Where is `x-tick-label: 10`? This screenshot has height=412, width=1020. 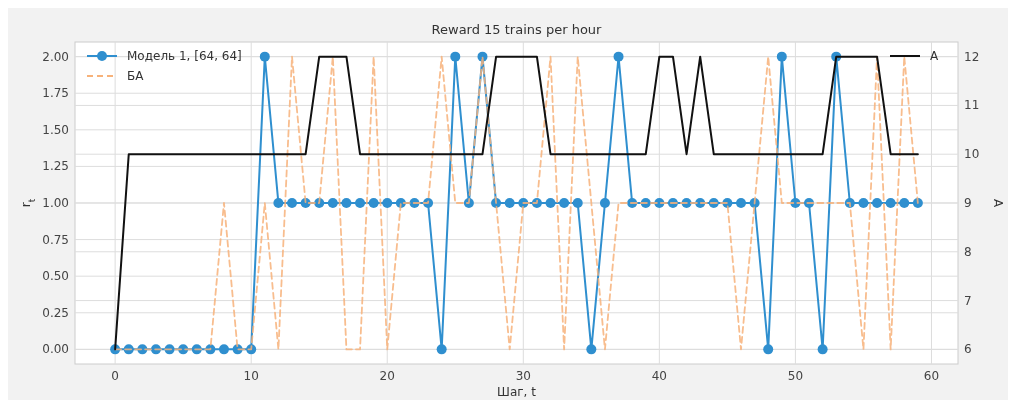
x-tick-label: 10 is located at coordinates (251, 376).